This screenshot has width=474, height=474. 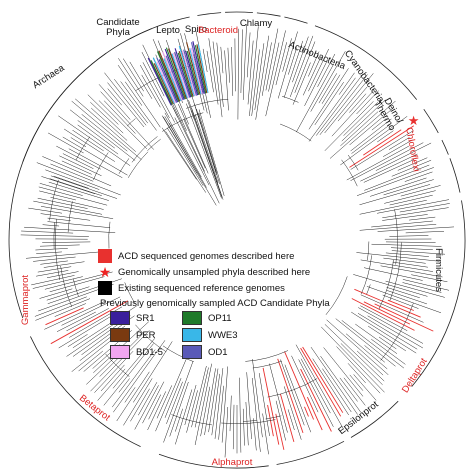 I want to click on clade-arc-betaprot, so click(x=85, y=391).